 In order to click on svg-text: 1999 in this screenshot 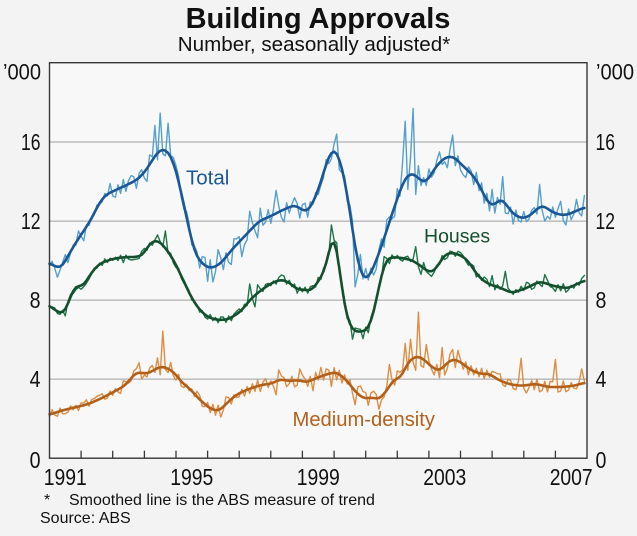, I will do `click(318, 477)`.